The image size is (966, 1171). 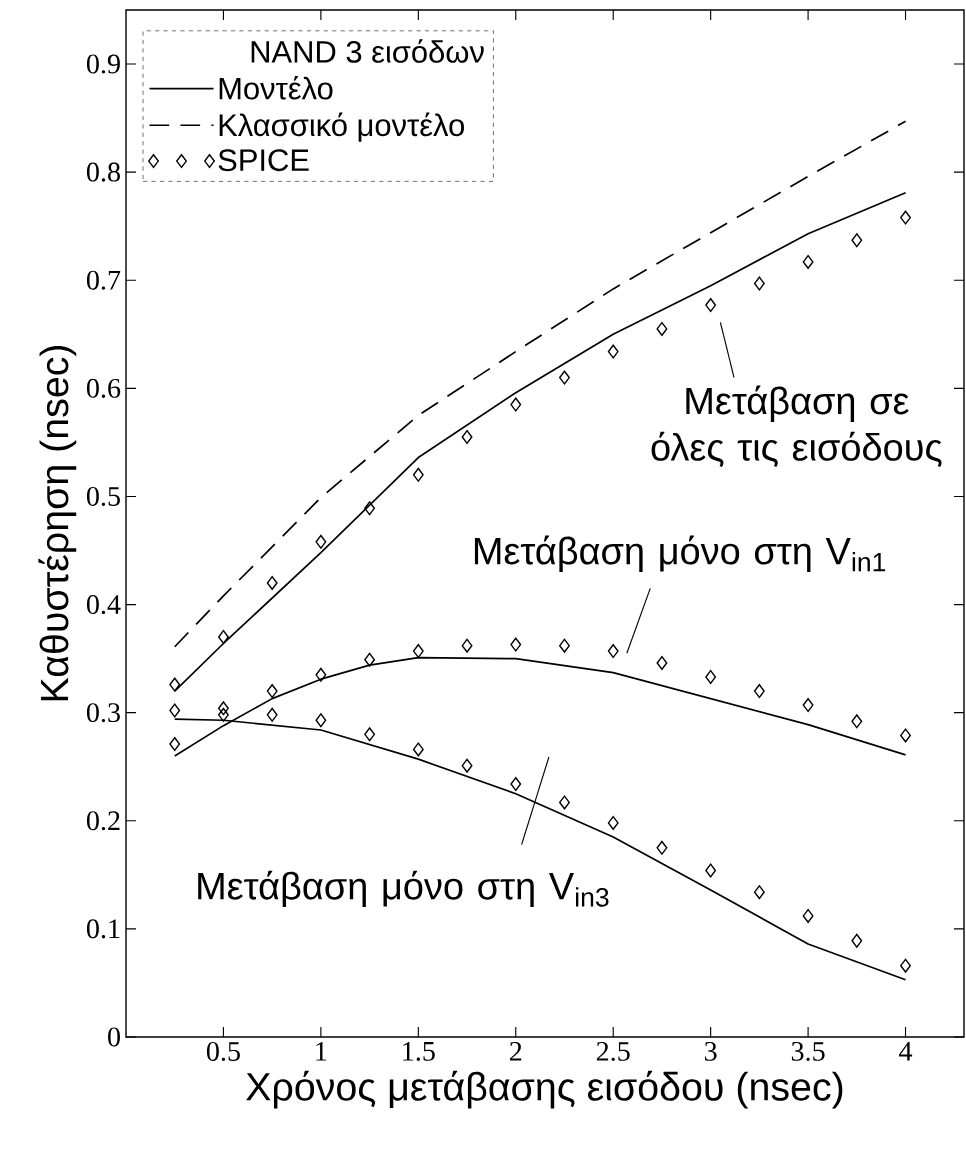 What do you see at coordinates (103, 713) in the screenshot?
I see `y-tick-label: 0.3` at bounding box center [103, 713].